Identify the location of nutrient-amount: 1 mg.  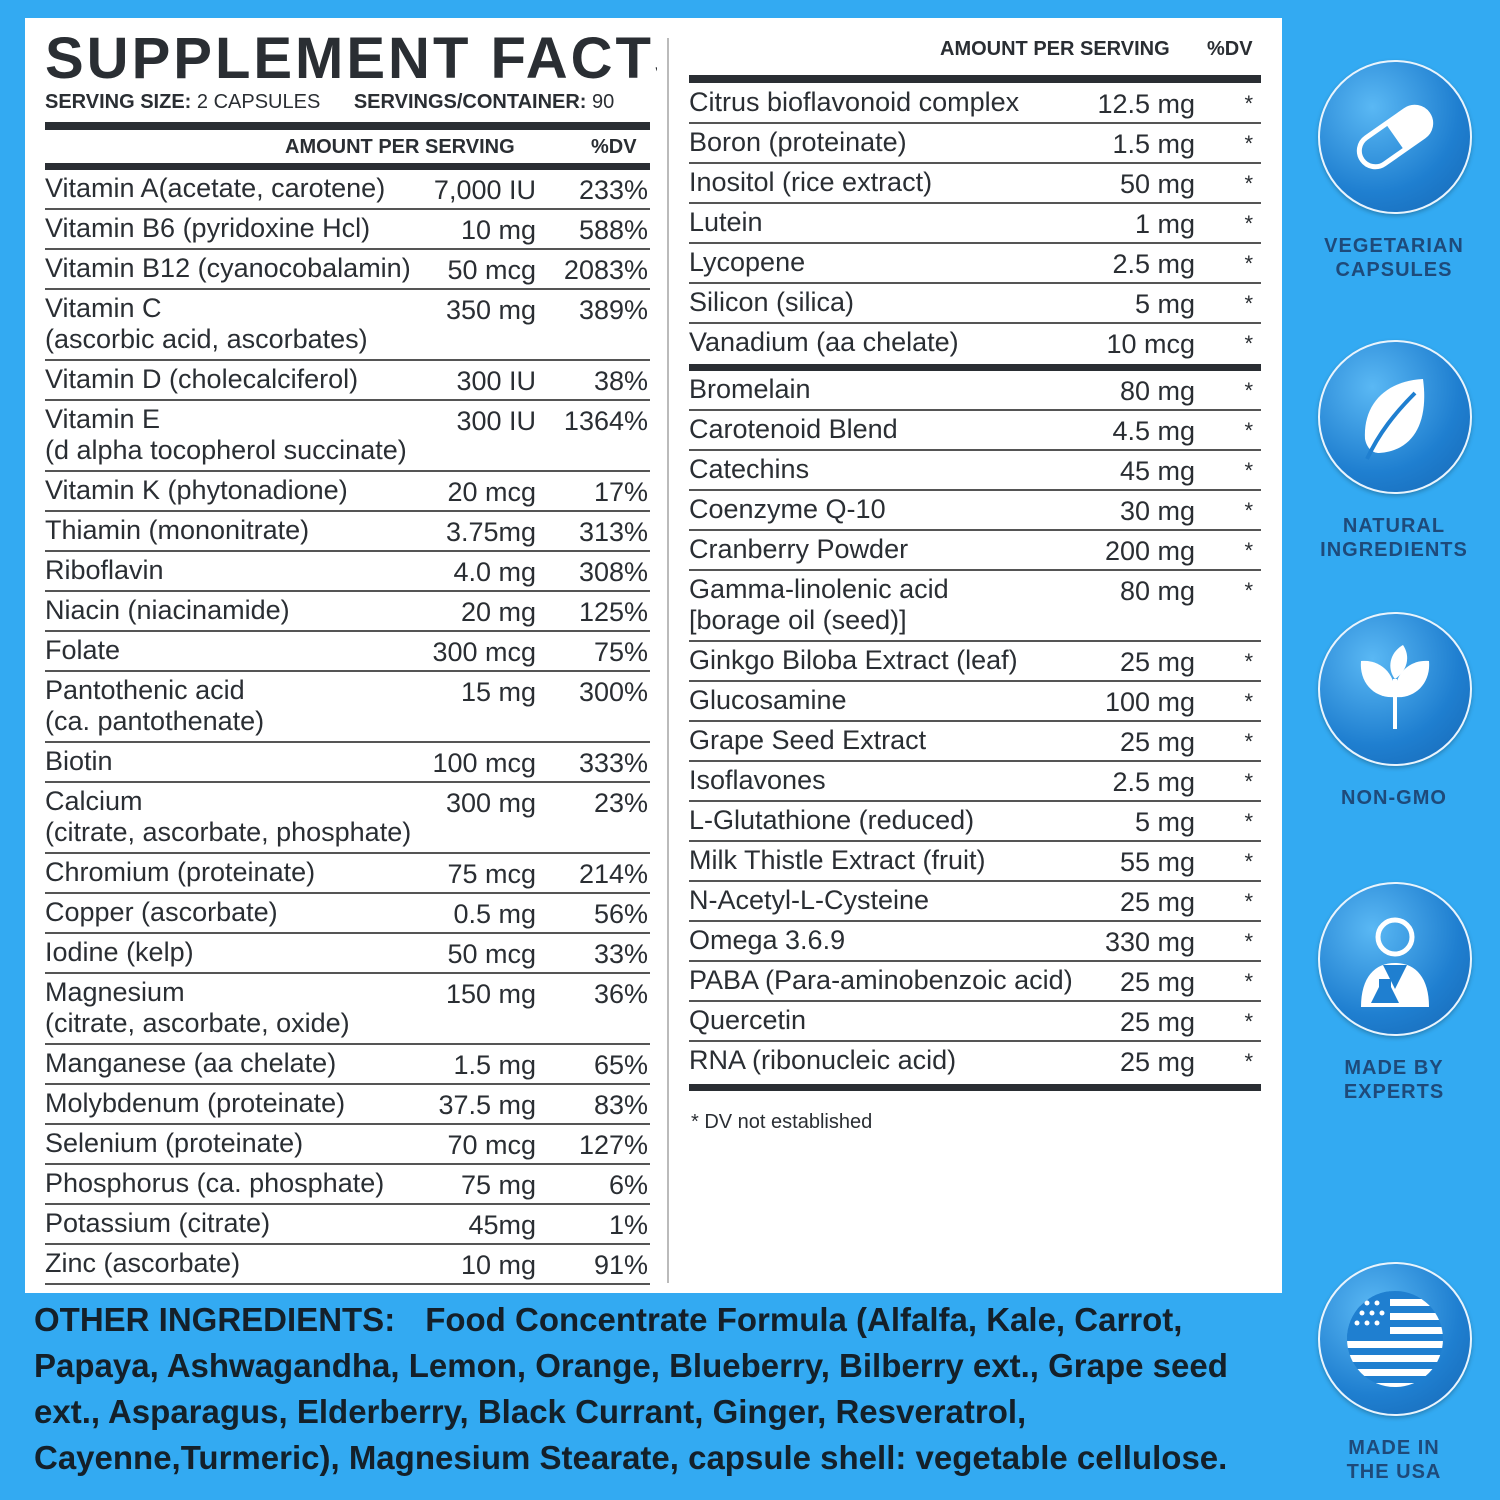
(1164, 224).